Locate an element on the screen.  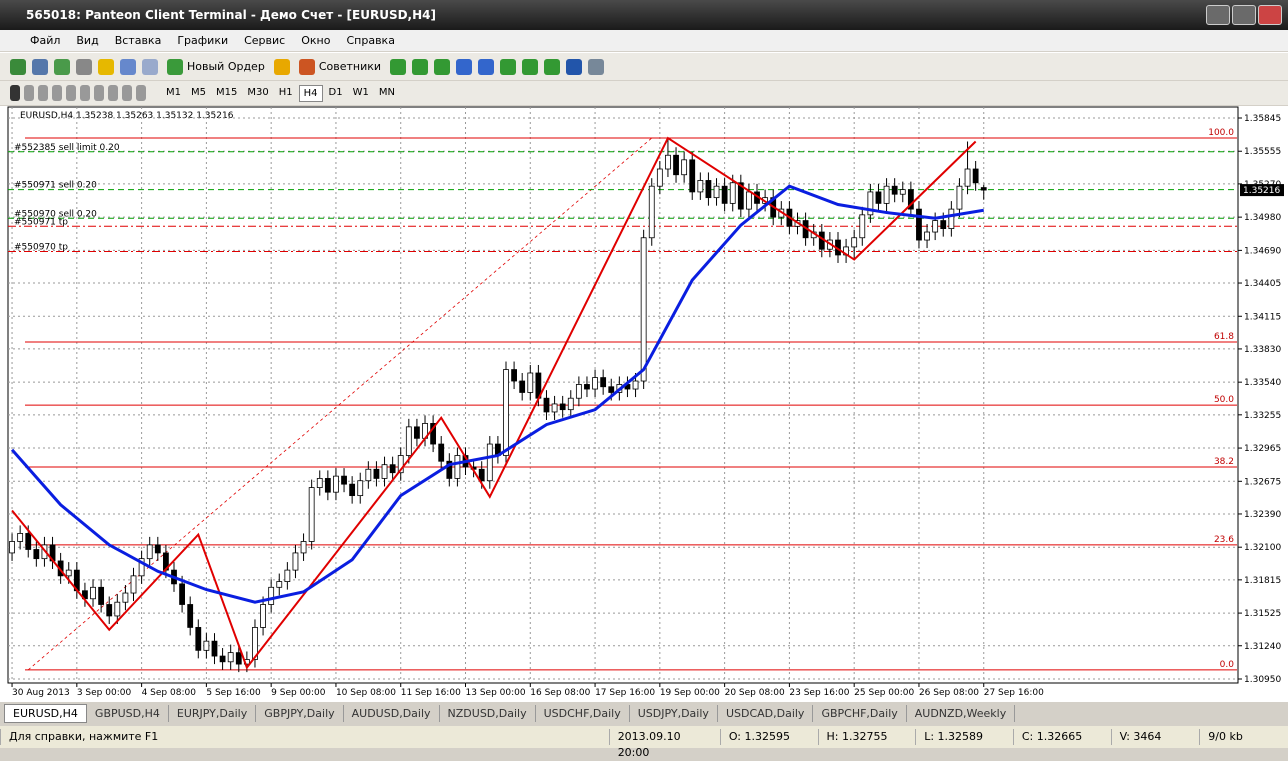
arrow-tool is located at coordinates (141, 93).